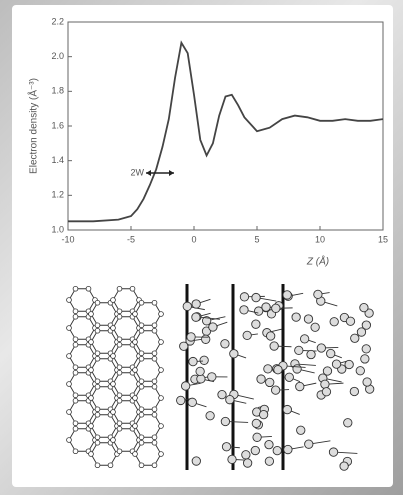  What do you see at coordinates (320, 239) in the screenshot?
I see `x-tick-label: 10` at bounding box center [320, 239].